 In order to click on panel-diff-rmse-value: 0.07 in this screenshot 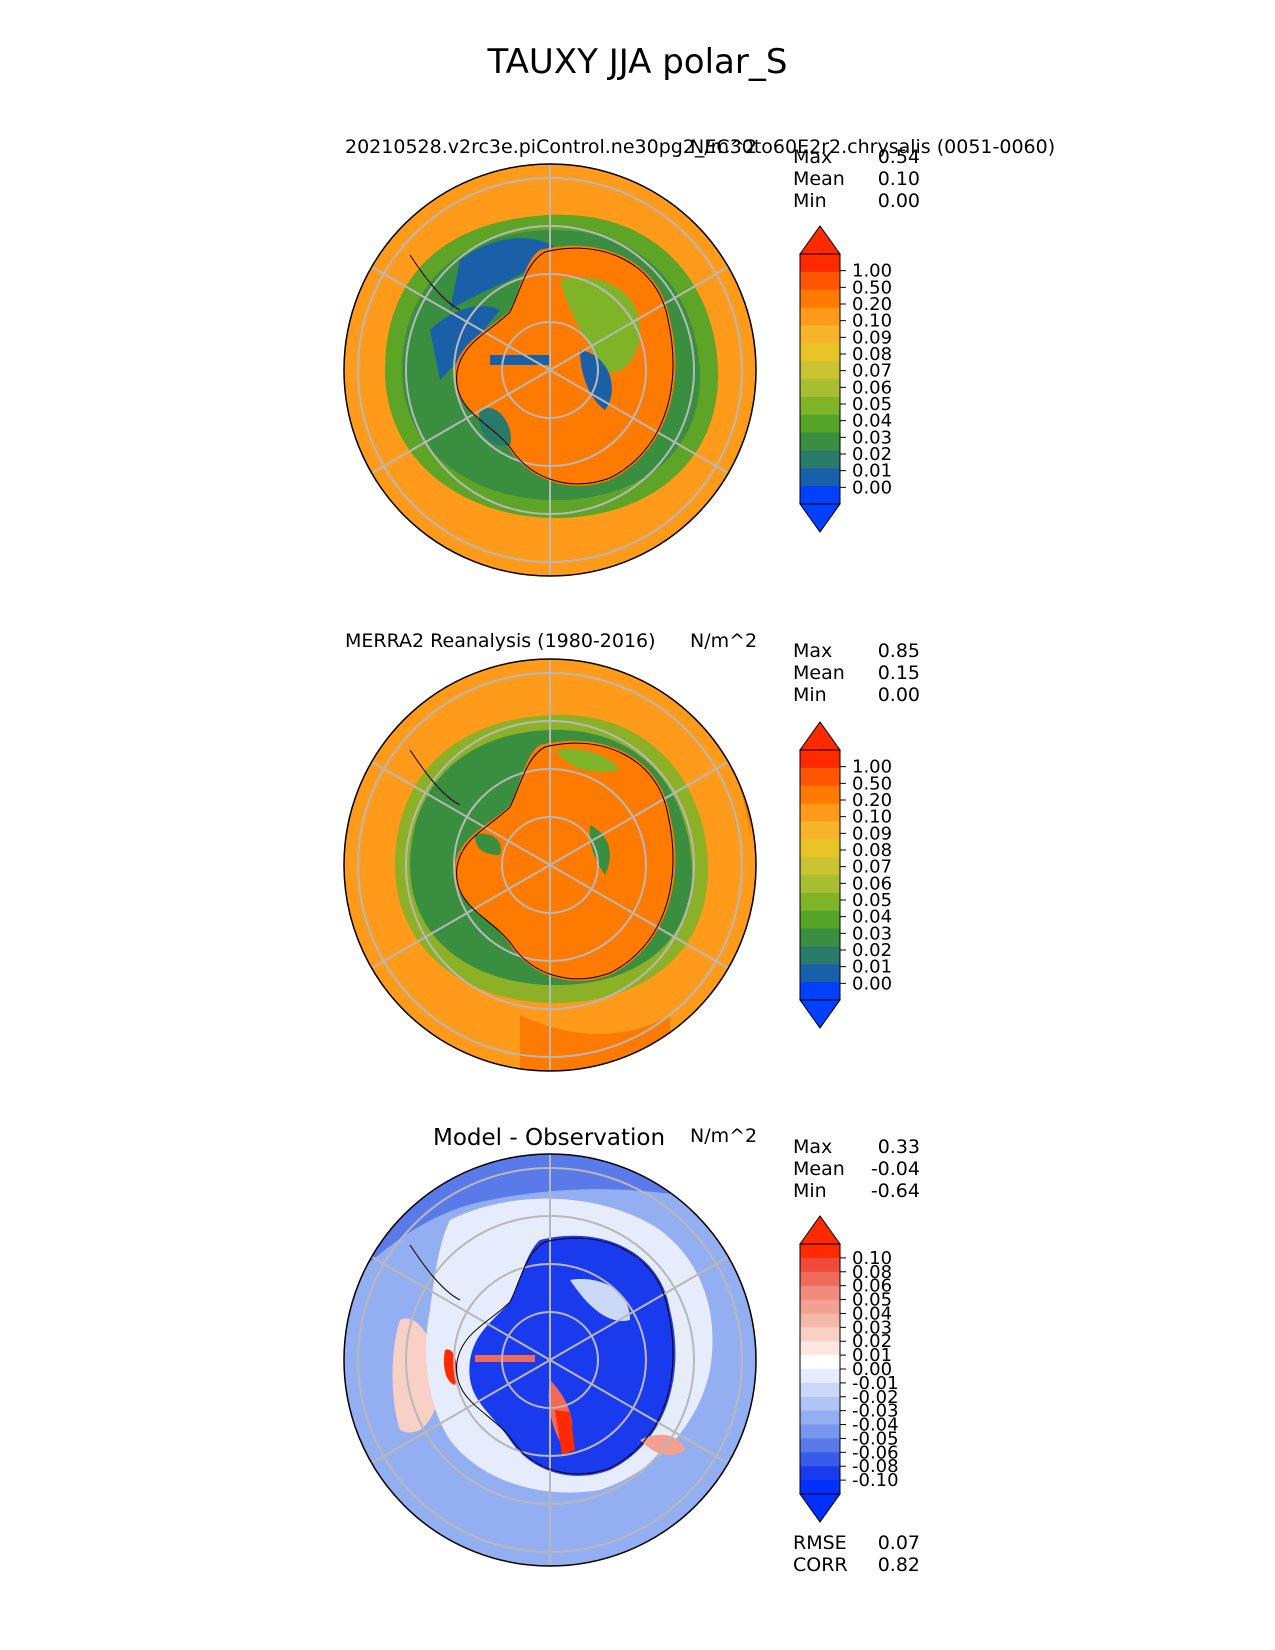, I will do `click(898, 1543)`.